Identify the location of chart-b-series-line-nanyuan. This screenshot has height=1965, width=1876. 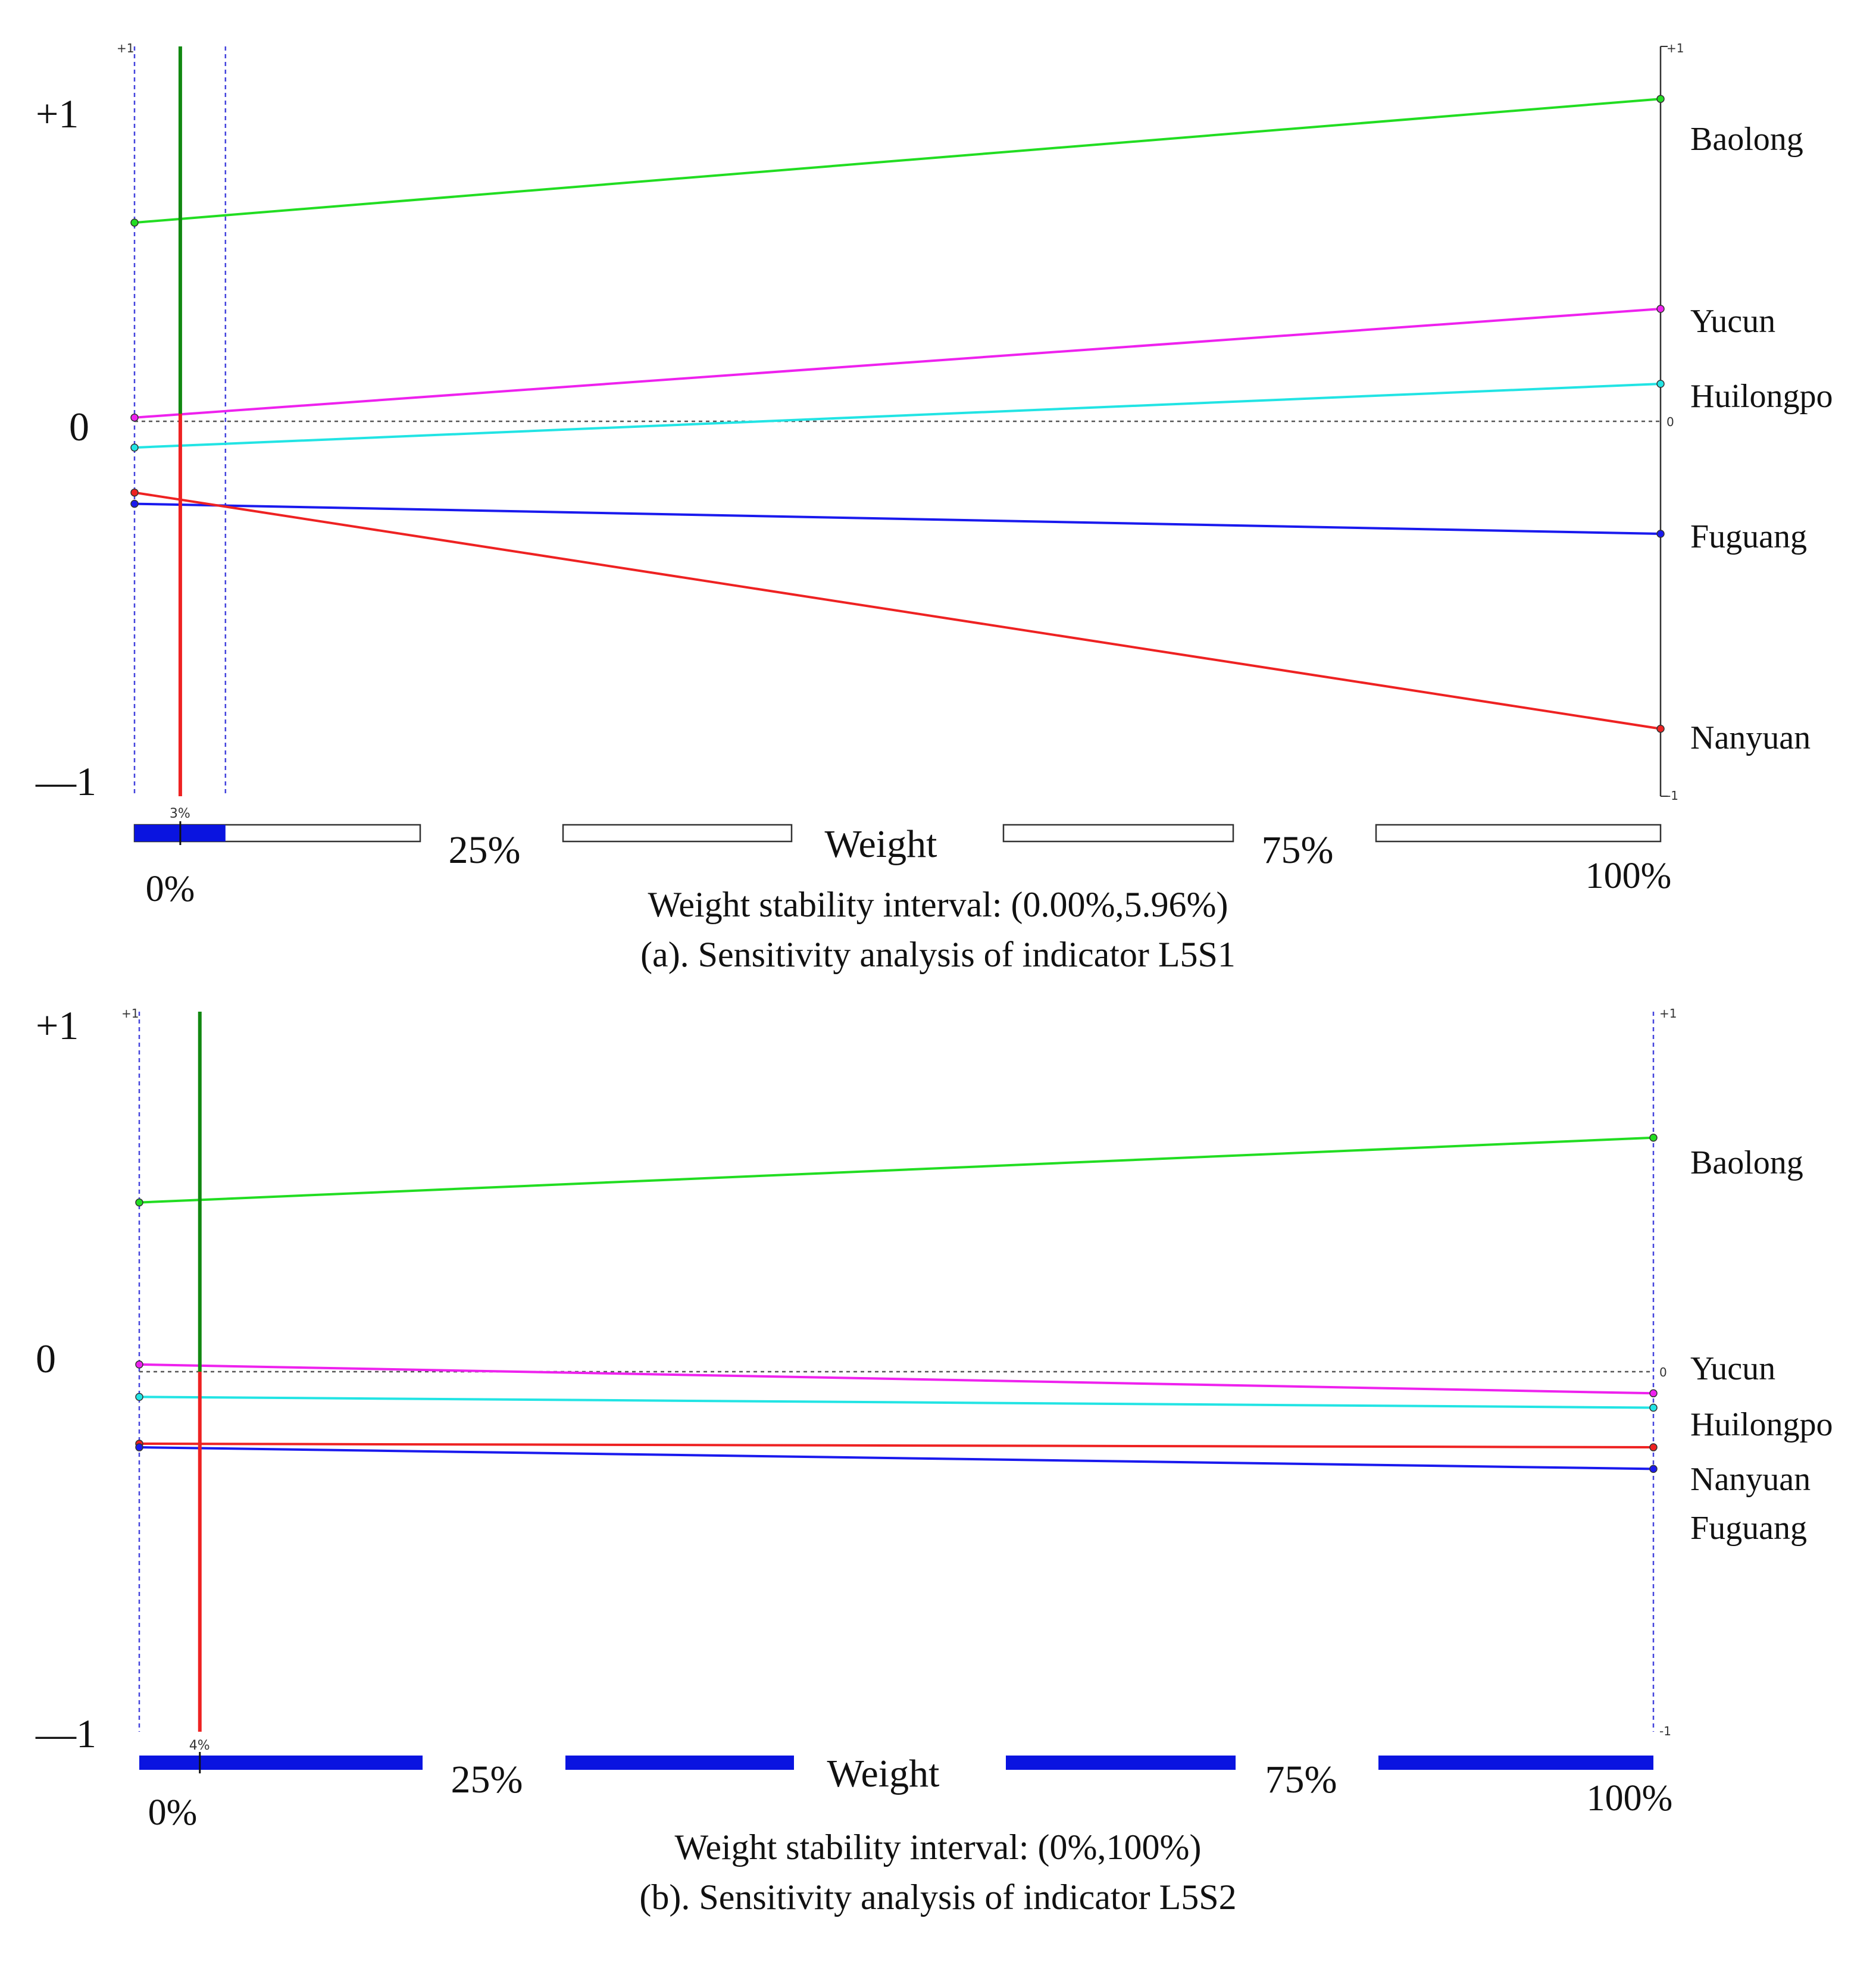
(896, 1446).